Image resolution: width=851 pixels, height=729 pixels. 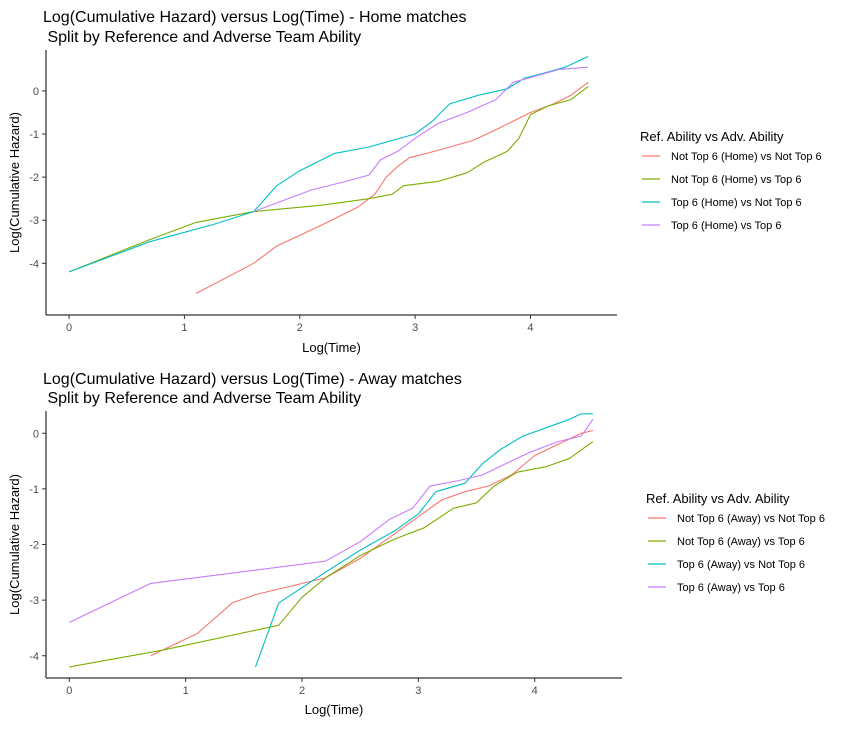 What do you see at coordinates (746, 157) in the screenshot?
I see `legend-label-1: Not Top 6 (Home) vs Not Top 6` at bounding box center [746, 157].